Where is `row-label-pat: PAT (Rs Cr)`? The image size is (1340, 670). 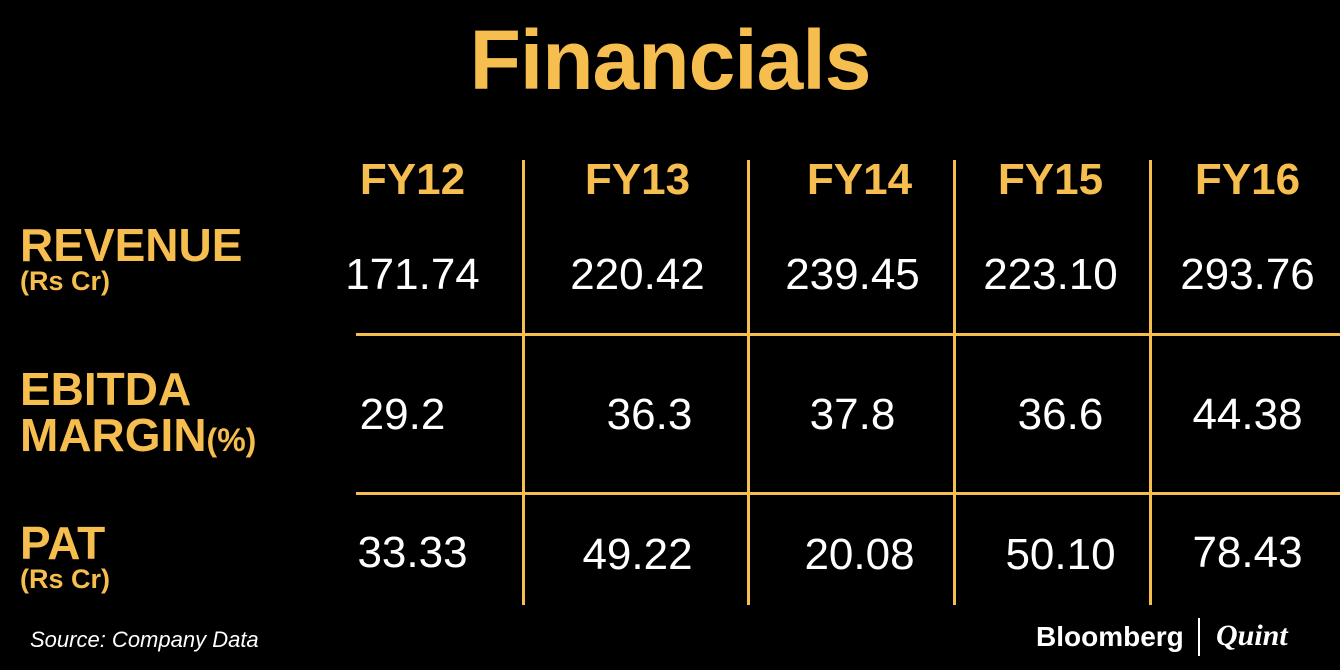 row-label-pat: PAT (Rs Cr) is located at coordinates (65, 556).